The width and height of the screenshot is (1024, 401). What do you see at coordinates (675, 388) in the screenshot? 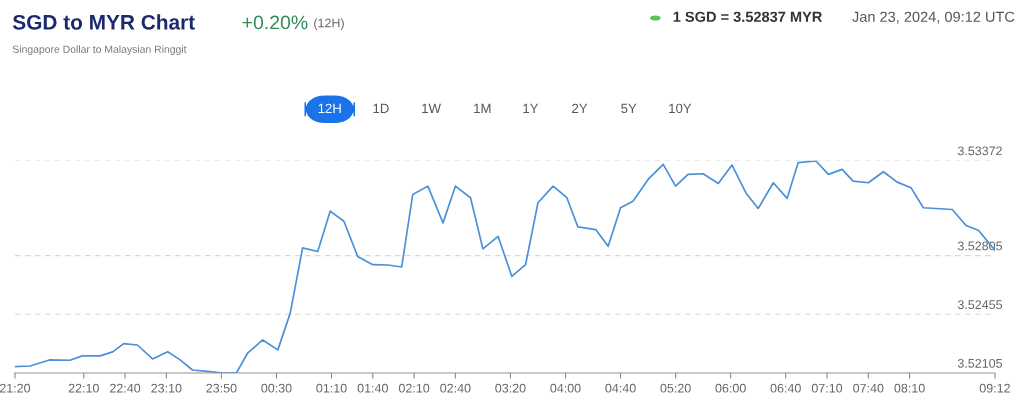
I see `x-tick-label: 05:20` at bounding box center [675, 388].